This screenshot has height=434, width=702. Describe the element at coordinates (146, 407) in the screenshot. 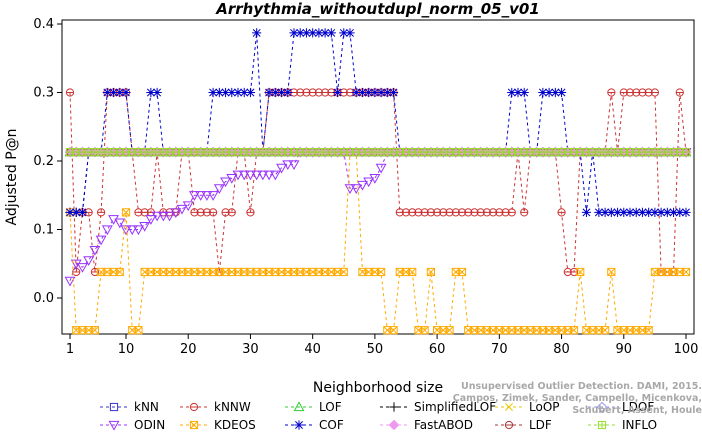

I see `legend-label-knn: kNN` at that location.